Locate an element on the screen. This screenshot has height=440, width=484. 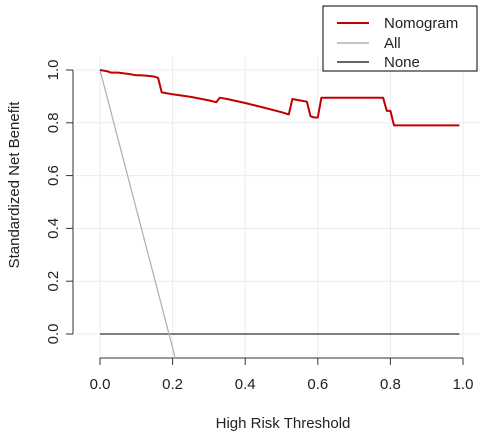
x-tick-label-5: 1.0 is located at coordinates (463, 384).